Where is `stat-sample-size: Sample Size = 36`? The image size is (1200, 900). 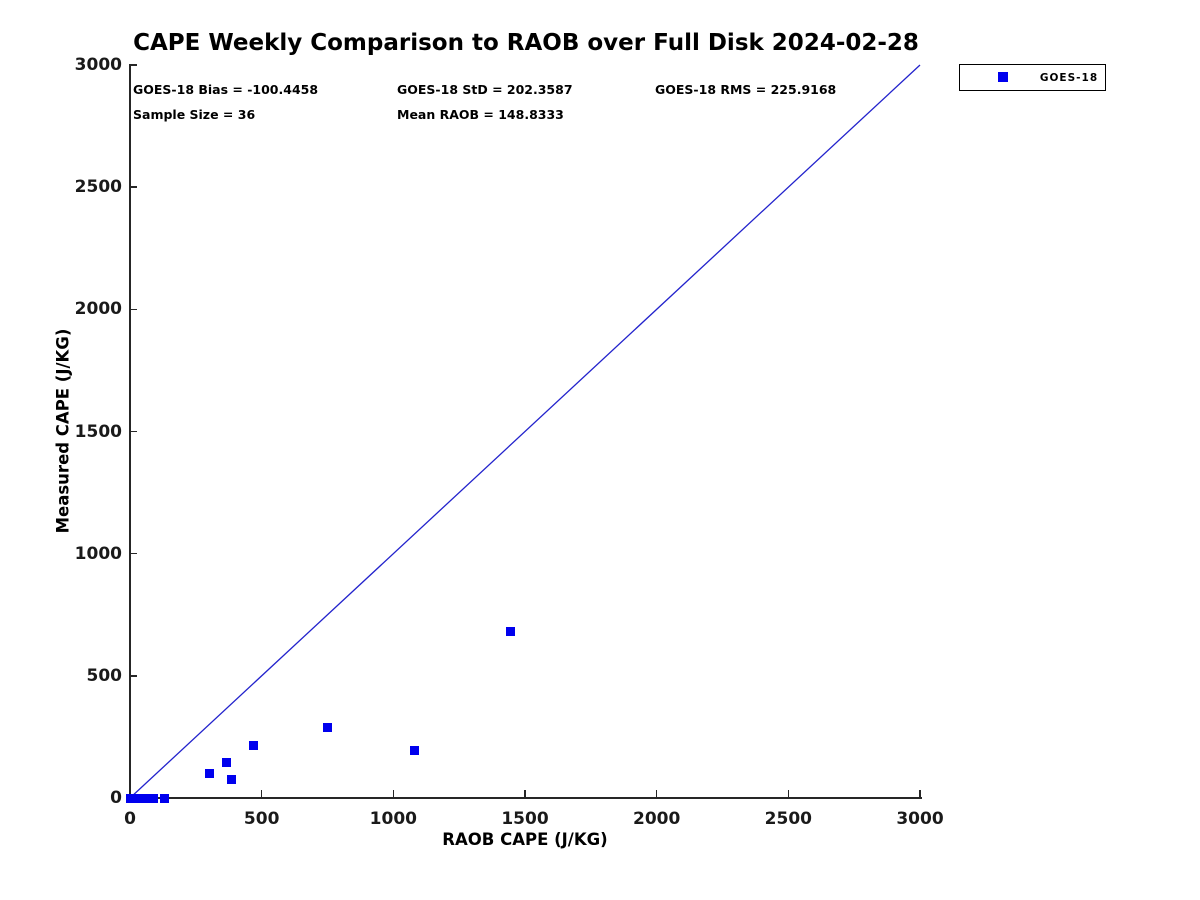 stat-sample-size: Sample Size = 36 is located at coordinates (194, 114).